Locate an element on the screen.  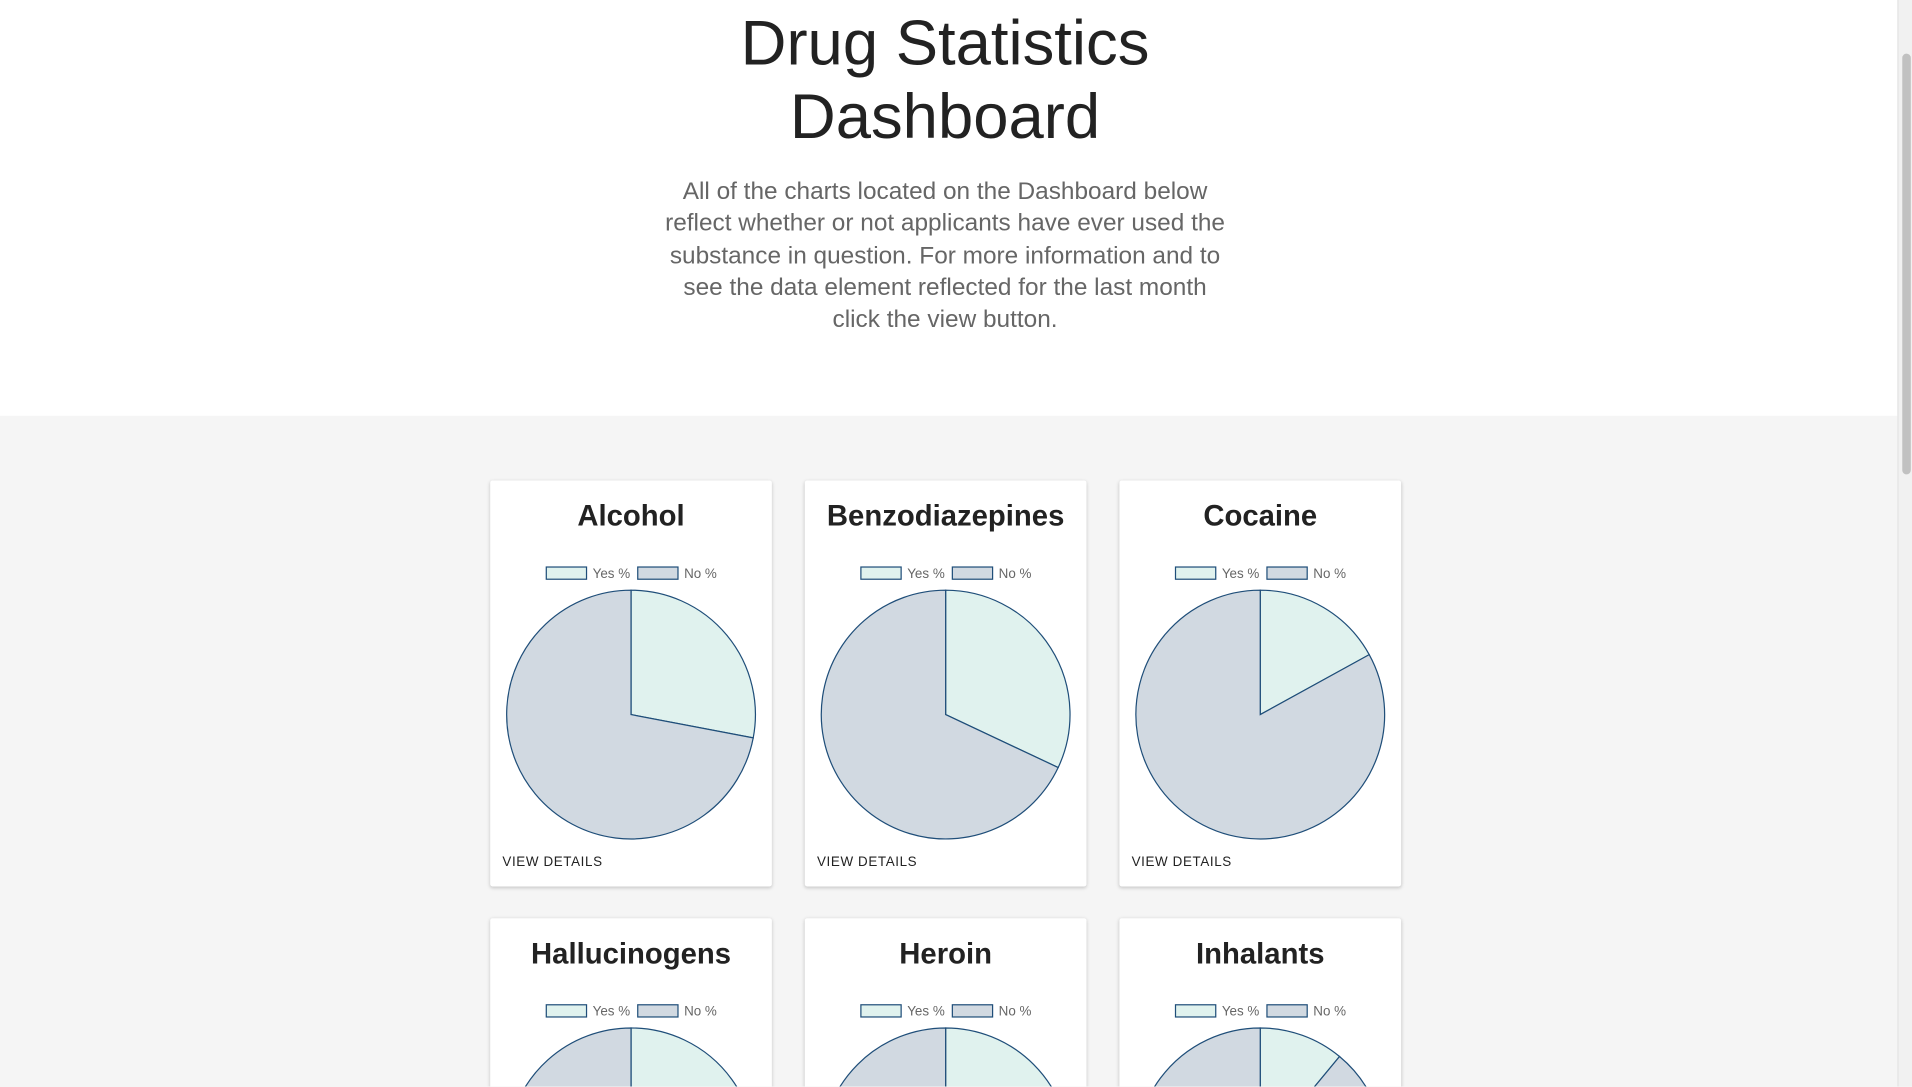
card: Benzodiazepines Yes % No % VIEW DETAILS is located at coordinates (945, 683).